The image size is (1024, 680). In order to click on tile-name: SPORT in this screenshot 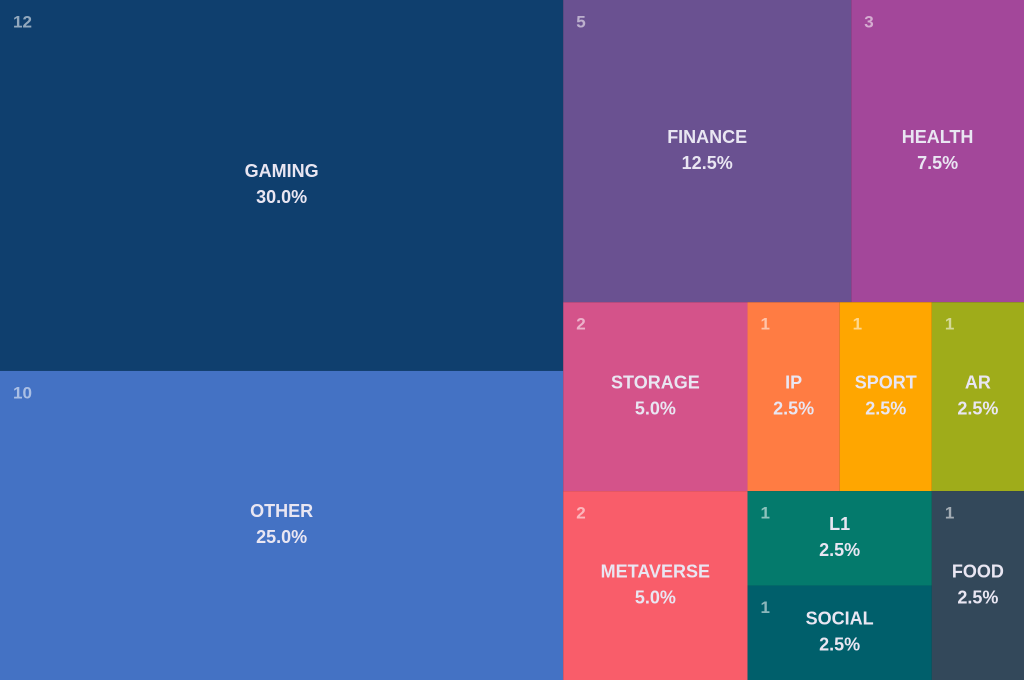, I will do `click(886, 382)`.